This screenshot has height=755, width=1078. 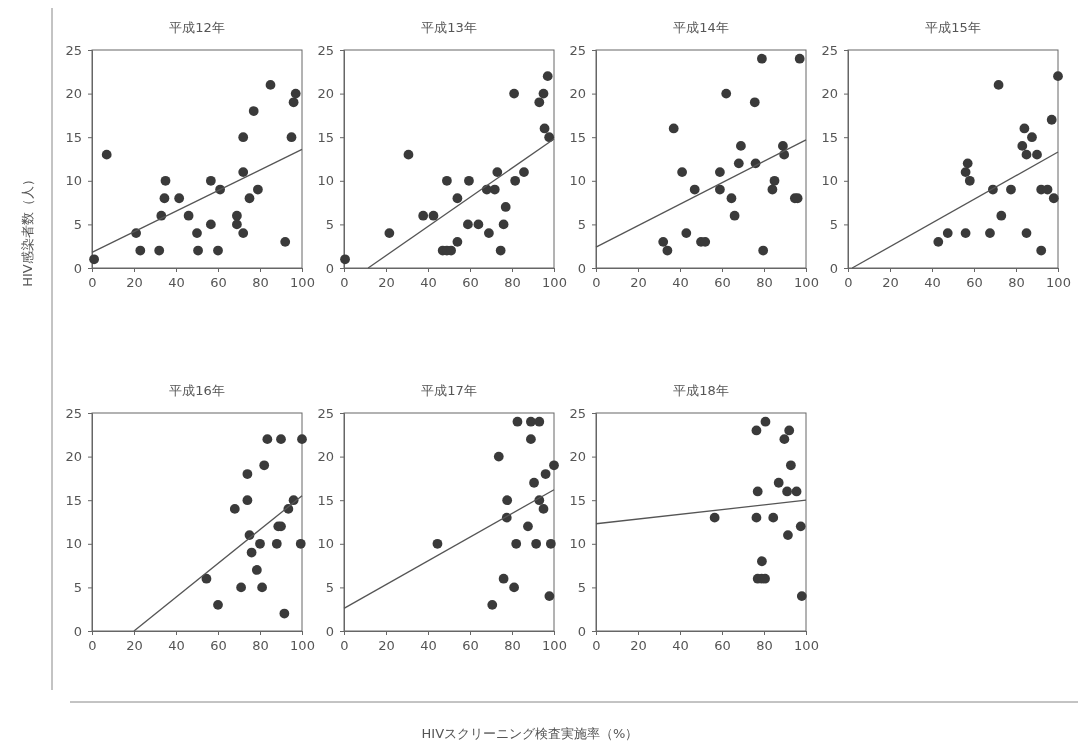 I want to click on chart-title: 平成18年, so click(x=701, y=390).